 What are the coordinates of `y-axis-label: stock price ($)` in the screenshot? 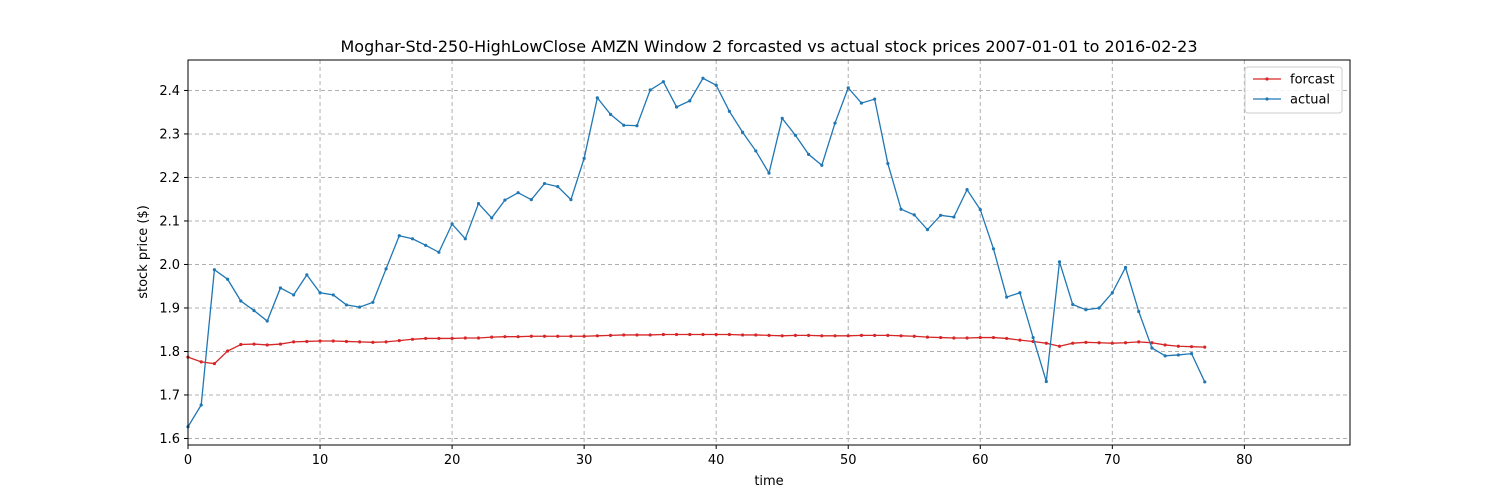 It's located at (143, 252).